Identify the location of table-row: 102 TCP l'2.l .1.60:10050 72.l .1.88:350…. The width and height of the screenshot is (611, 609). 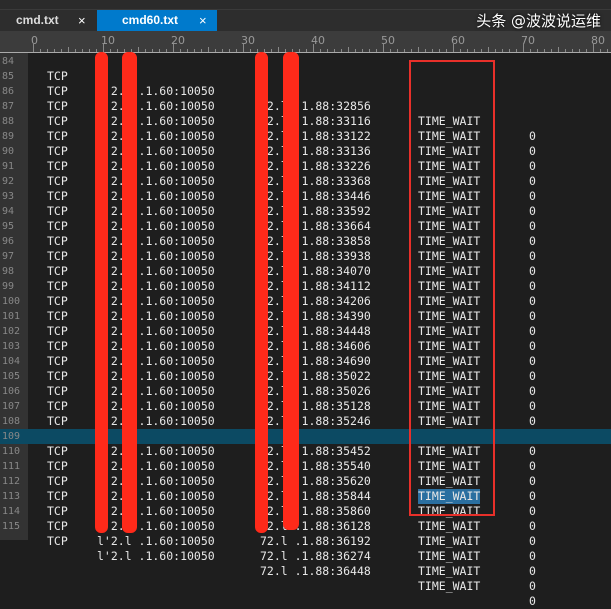
(305, 368).